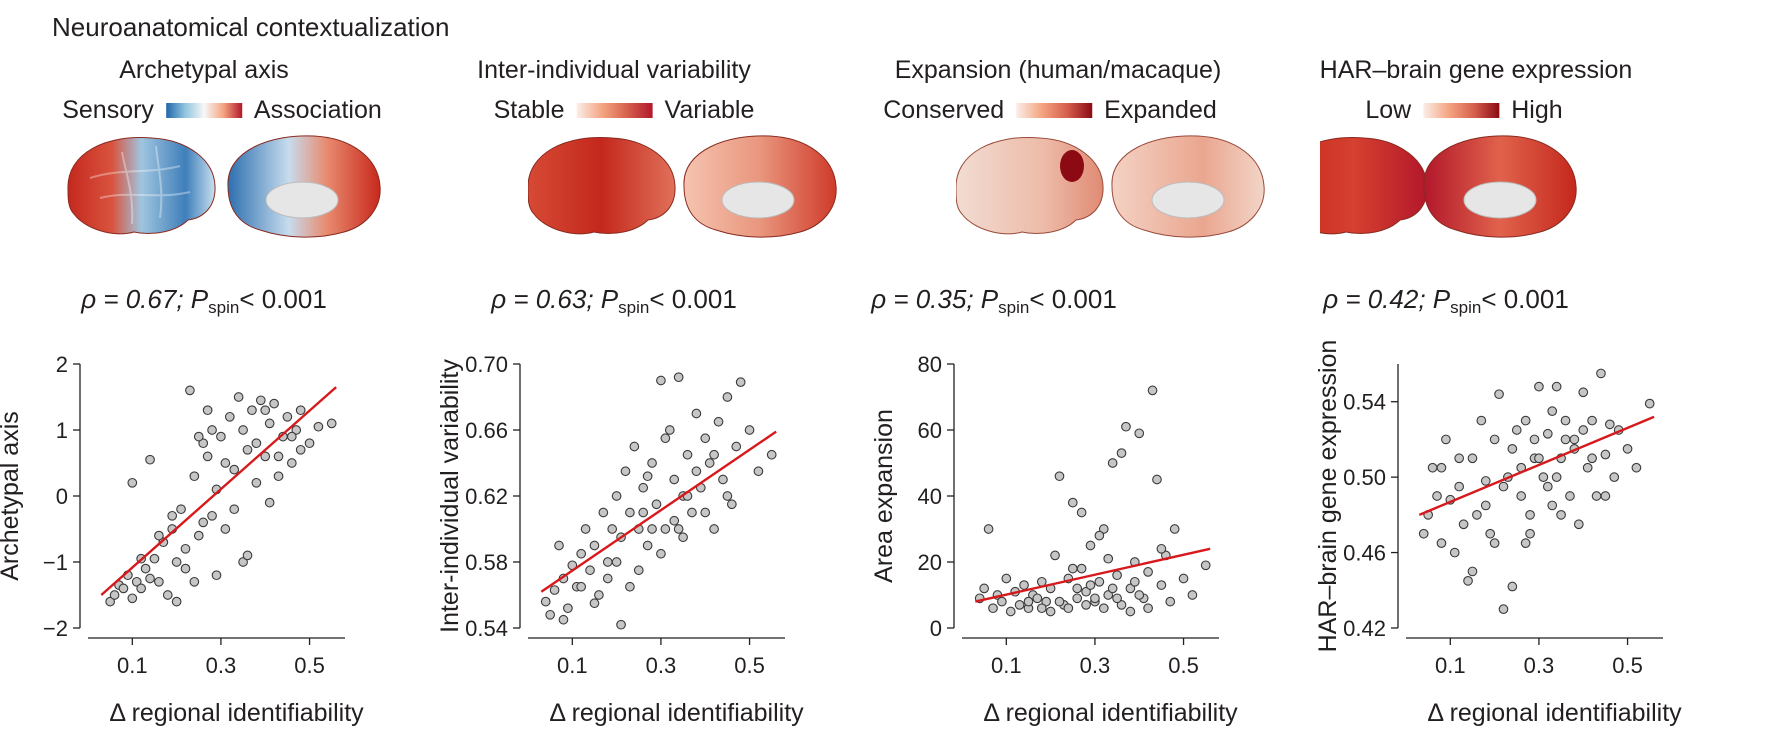 This screenshot has width=1765, height=756. Describe the element at coordinates (136, 299) in the screenshot. I see `rho-text: ρ = 0.67;` at that location.